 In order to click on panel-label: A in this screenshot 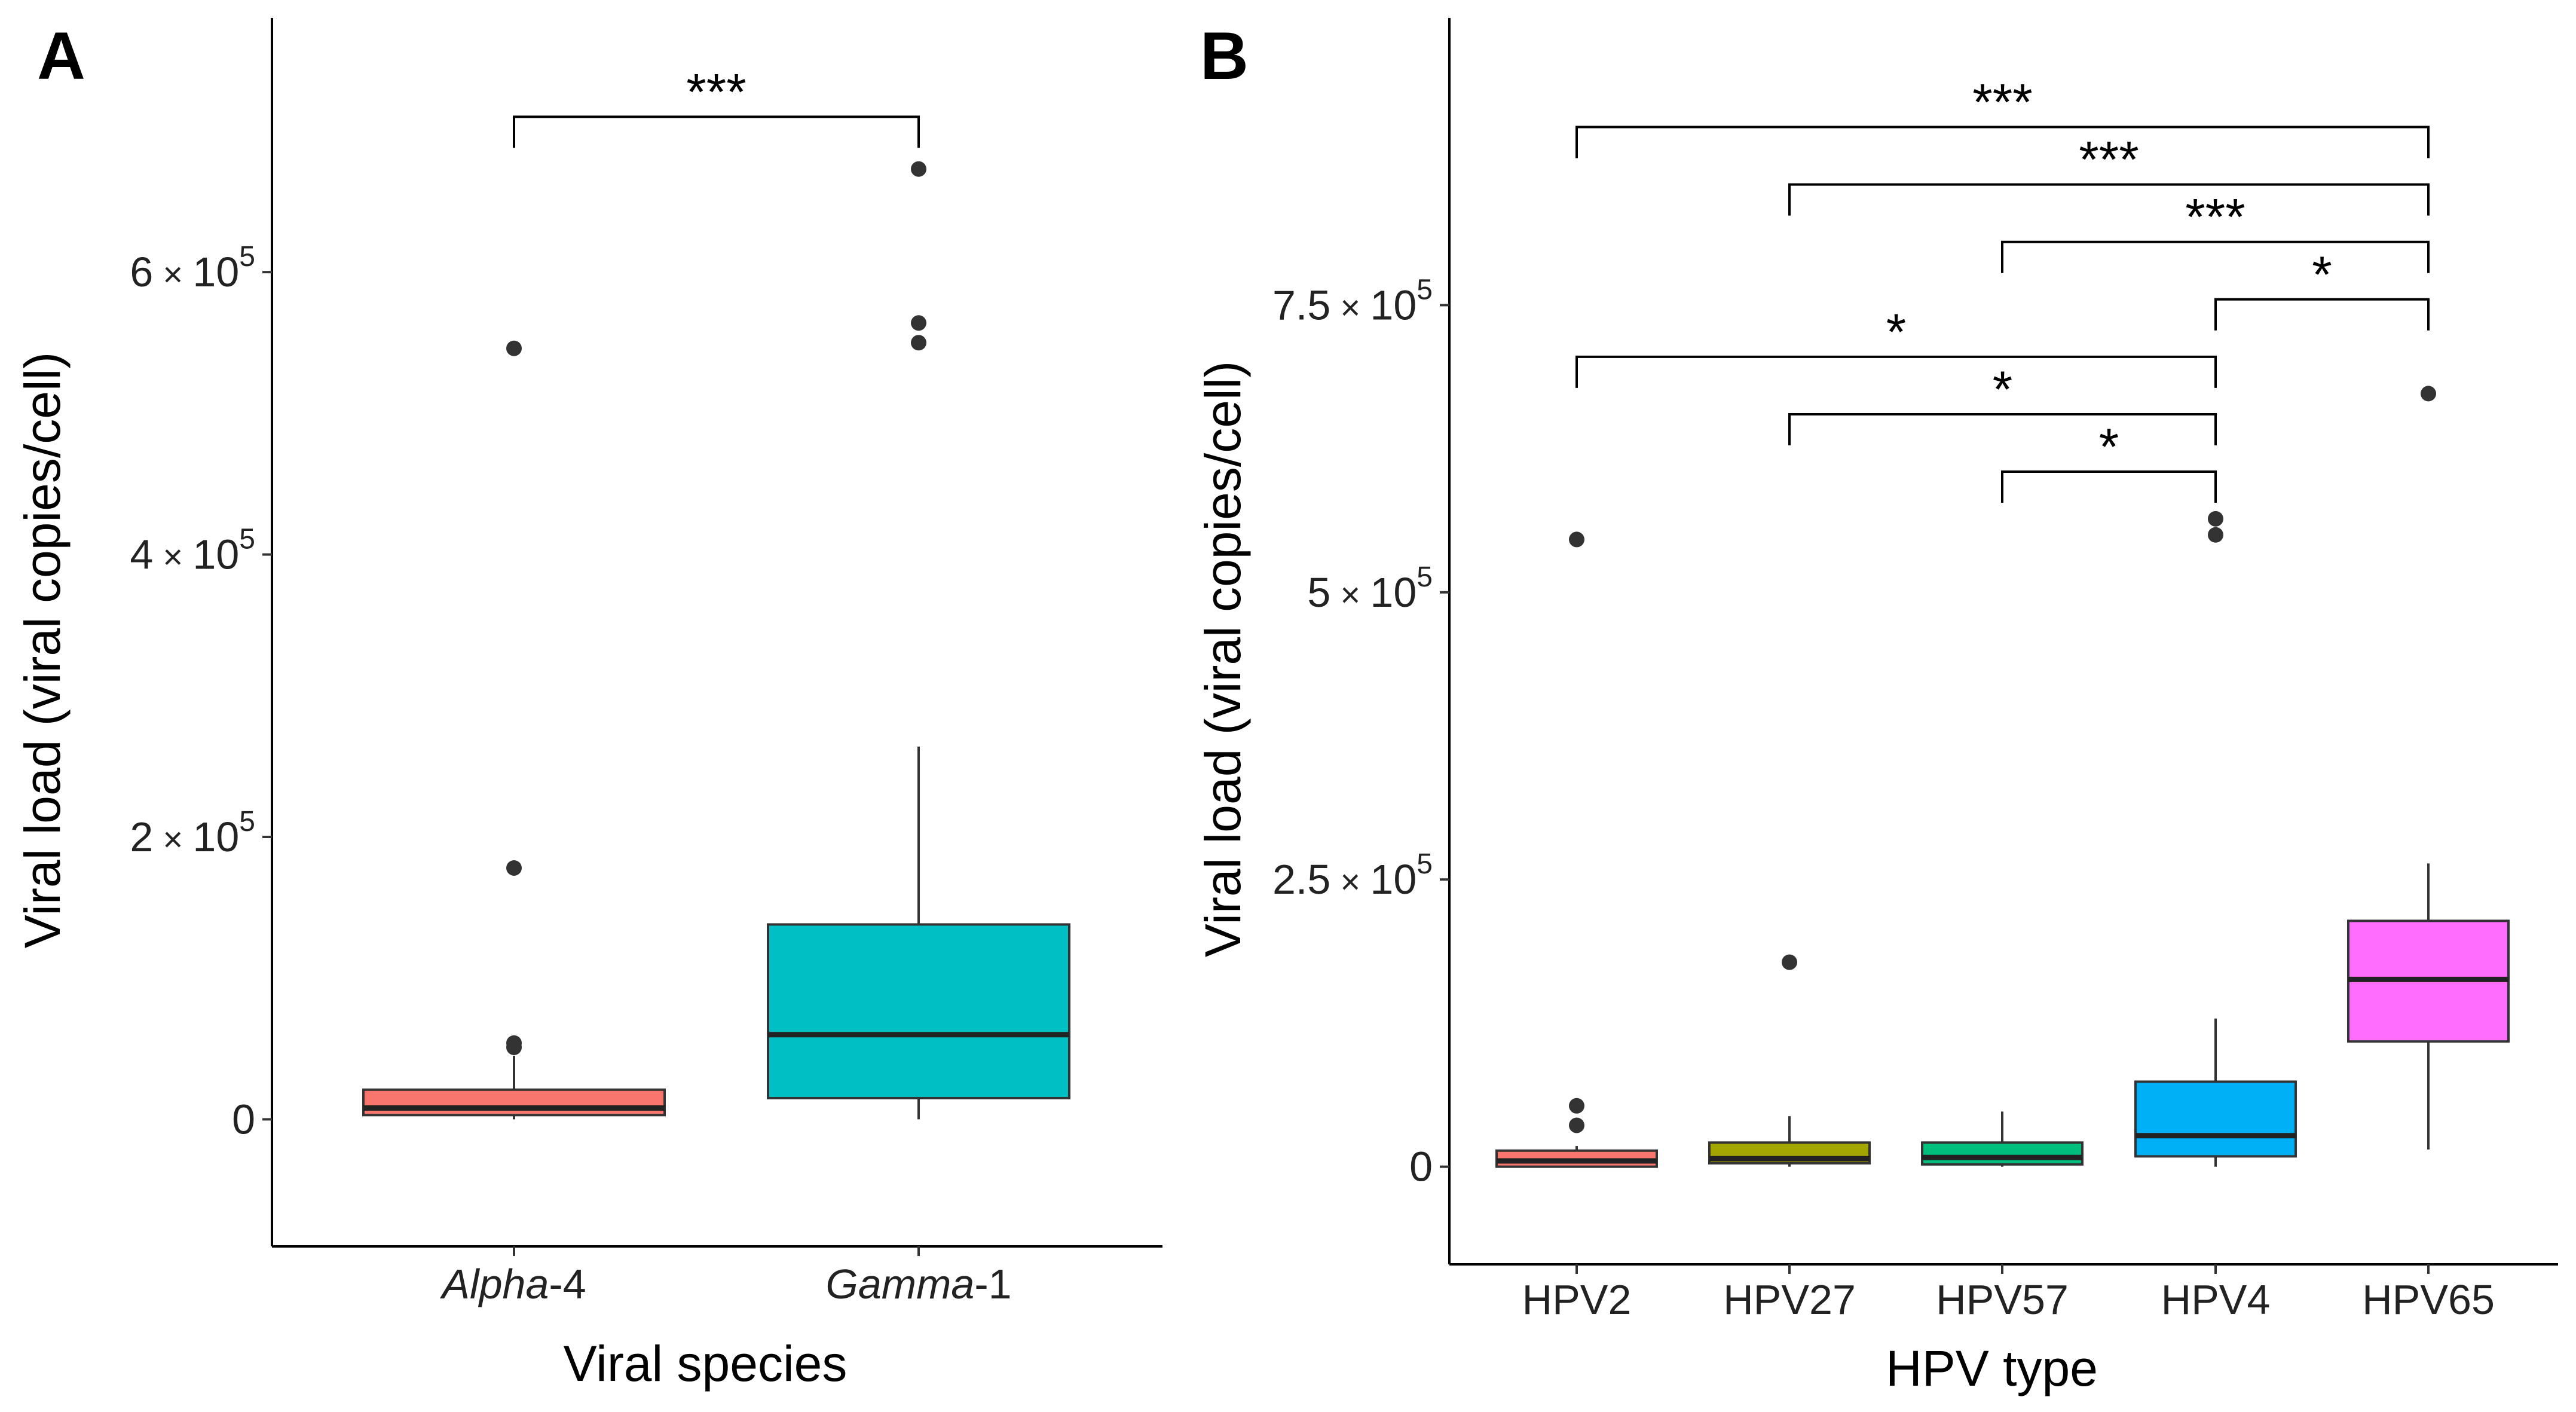, I will do `click(61, 56)`.